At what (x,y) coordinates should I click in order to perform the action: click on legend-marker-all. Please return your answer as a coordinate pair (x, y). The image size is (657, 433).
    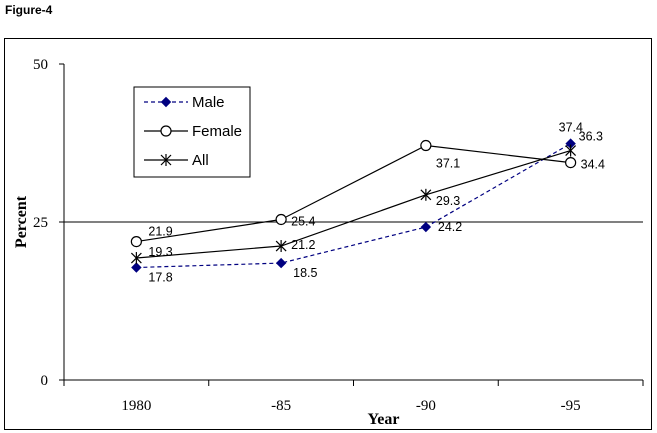
    Looking at the image, I should click on (166, 160).